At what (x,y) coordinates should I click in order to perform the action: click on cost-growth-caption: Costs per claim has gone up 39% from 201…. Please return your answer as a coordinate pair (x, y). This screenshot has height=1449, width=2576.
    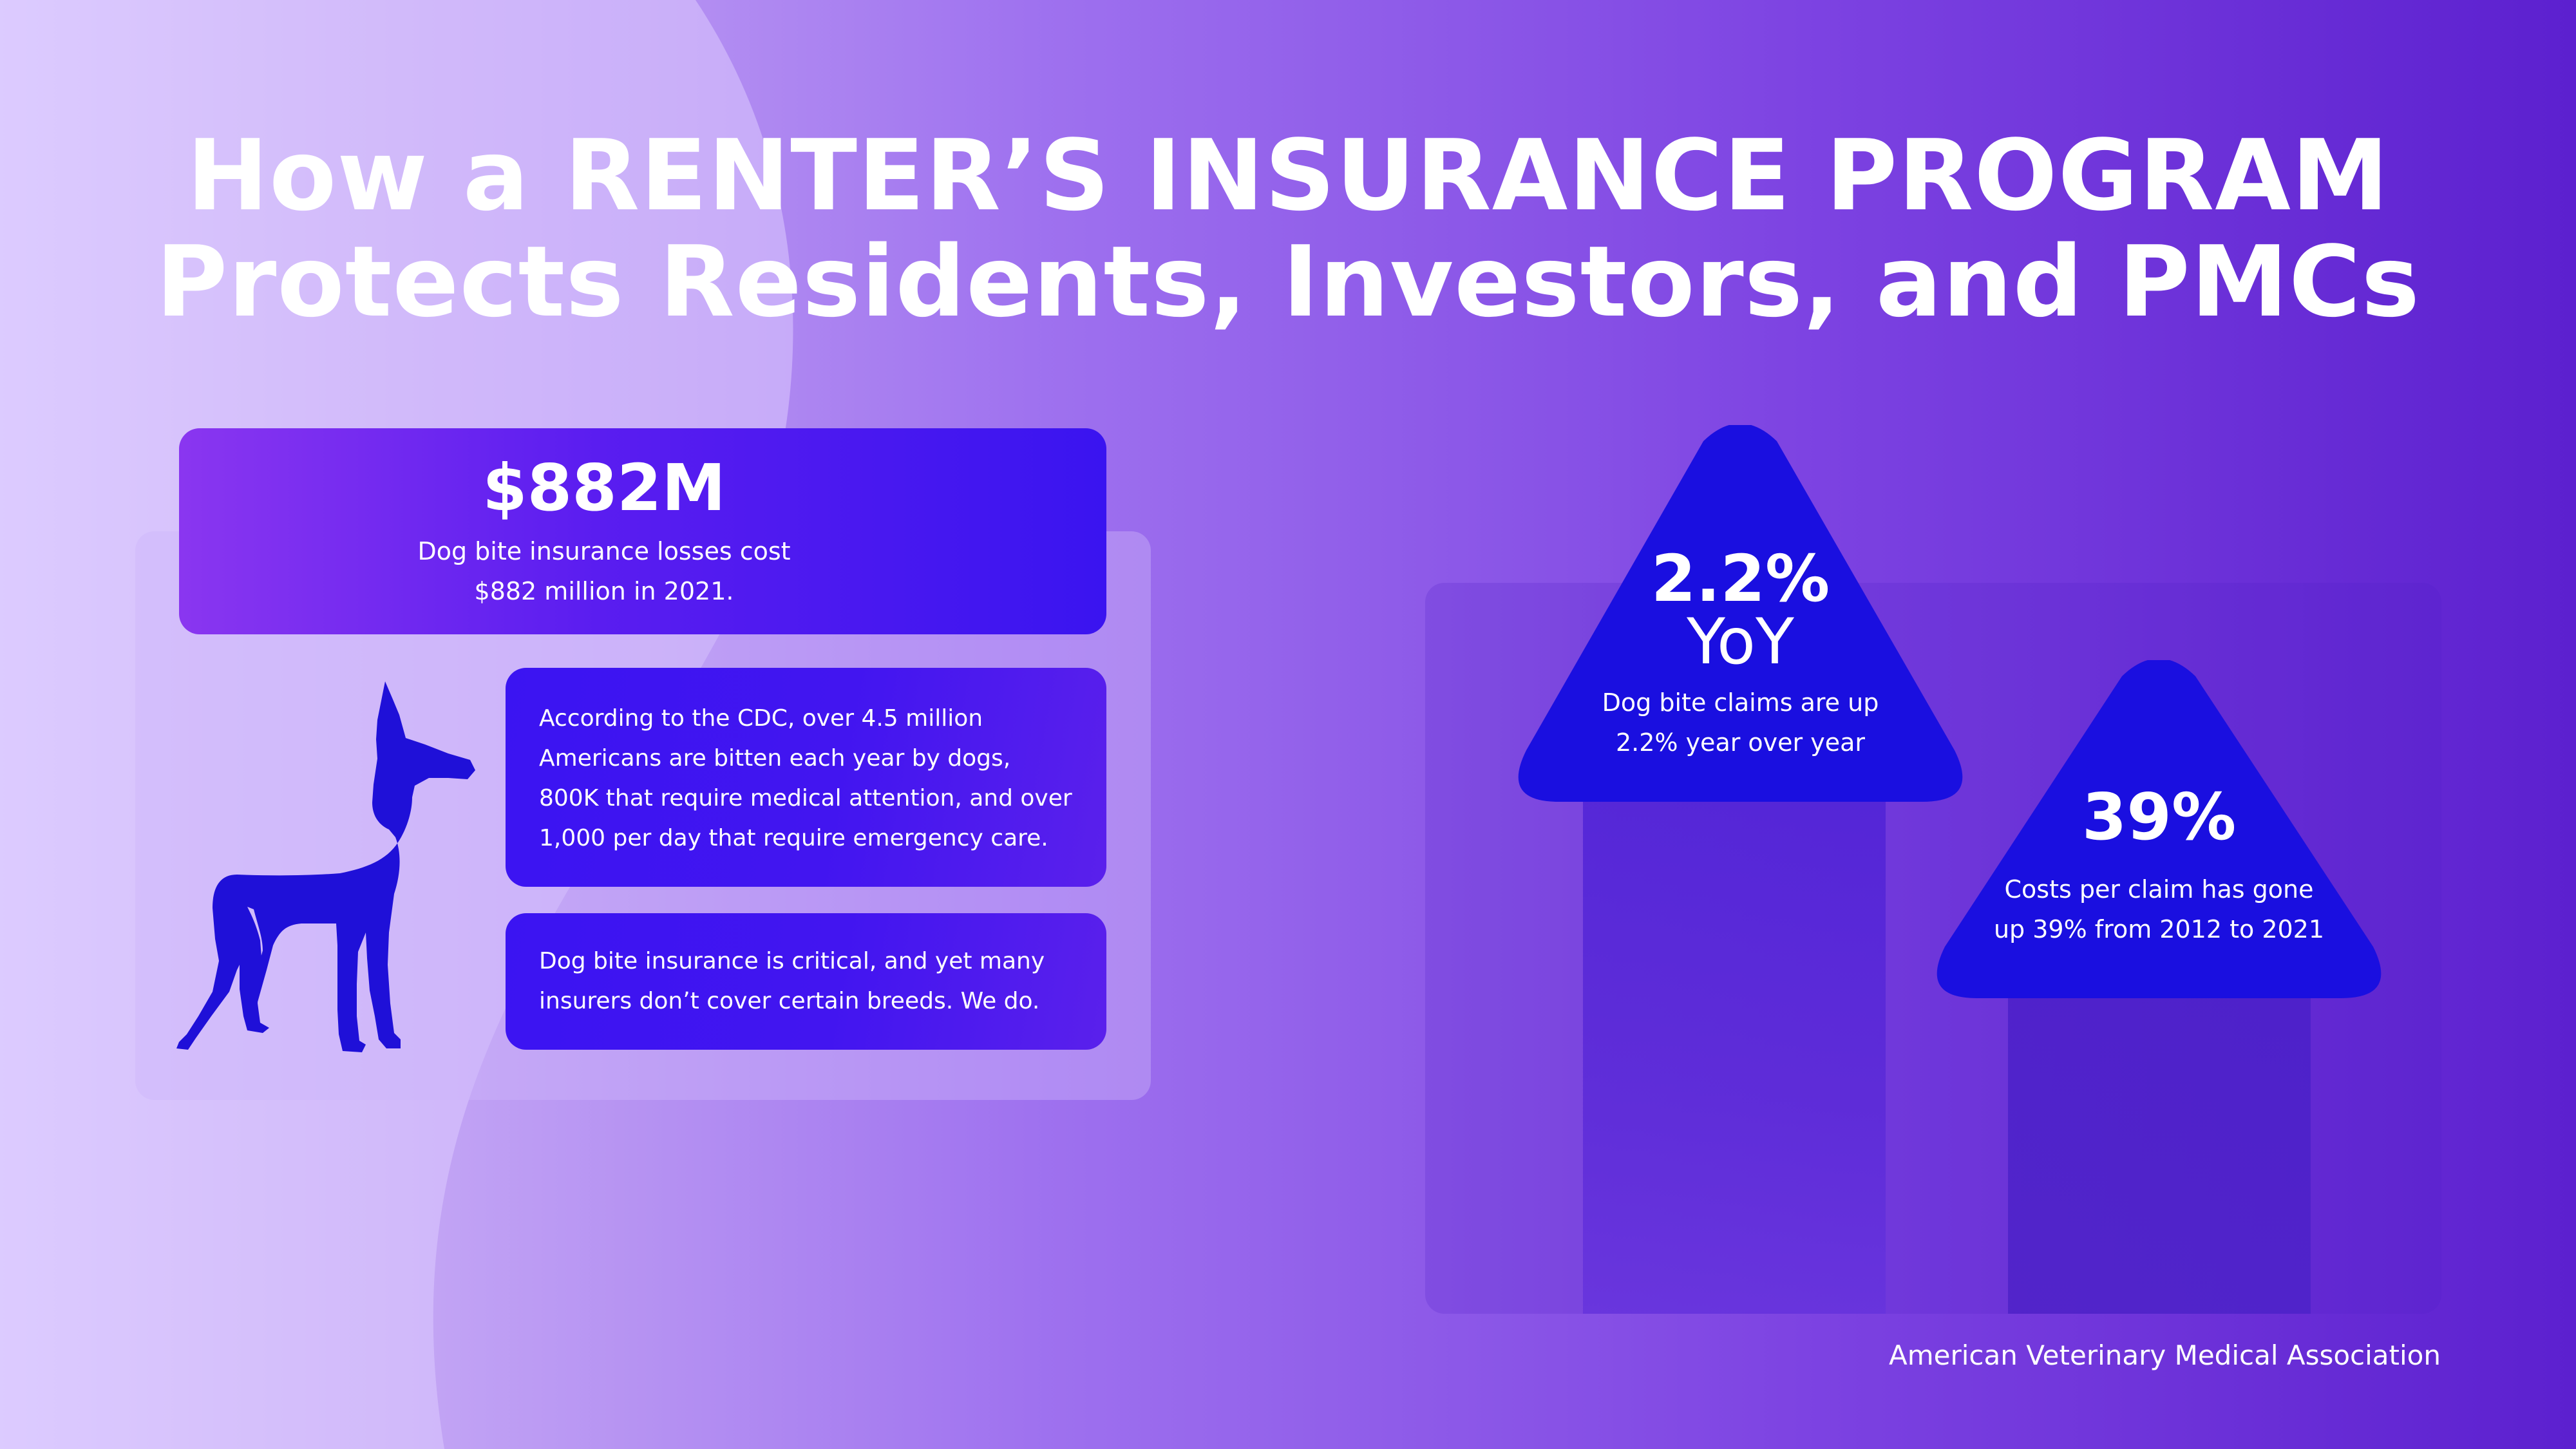
    Looking at the image, I should click on (2159, 909).